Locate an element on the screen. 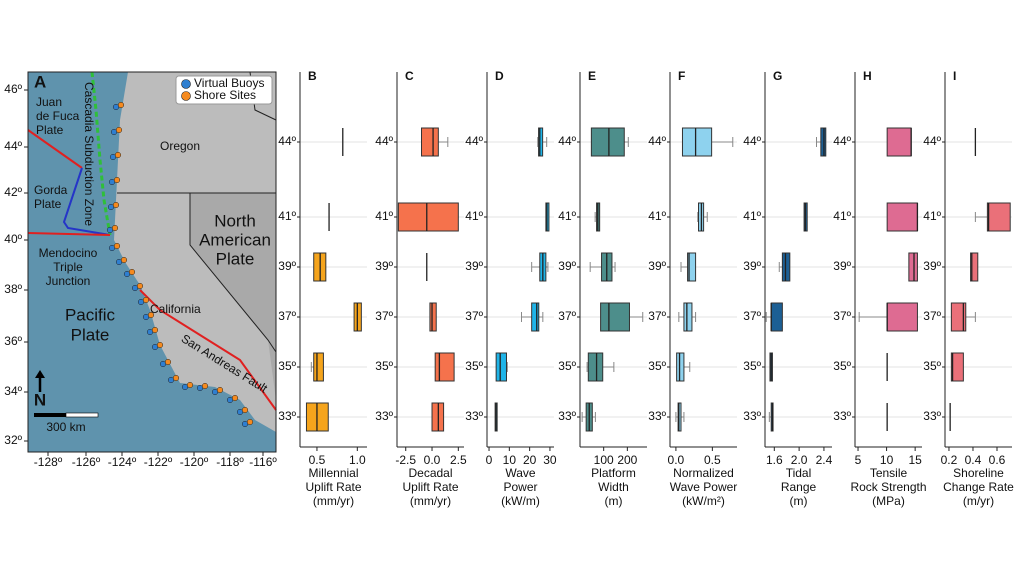 The image size is (1024, 576). lat-tick-label: 44º is located at coordinates (13, 146).